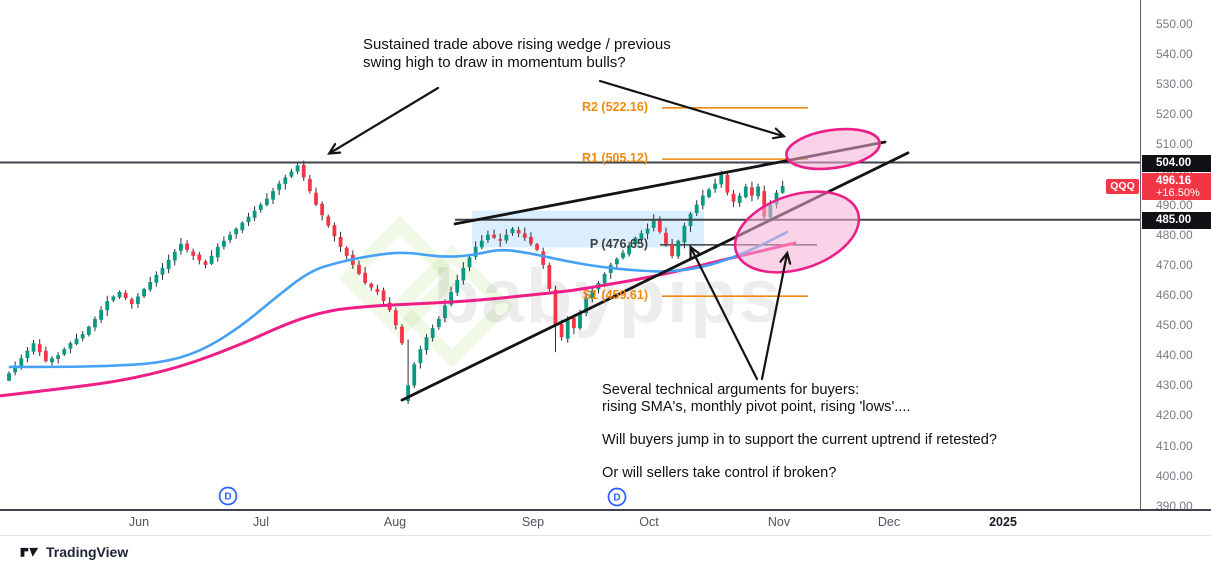  Describe the element at coordinates (1178, 193) in the screenshot. I see `last-price-change: +16.50%` at that location.